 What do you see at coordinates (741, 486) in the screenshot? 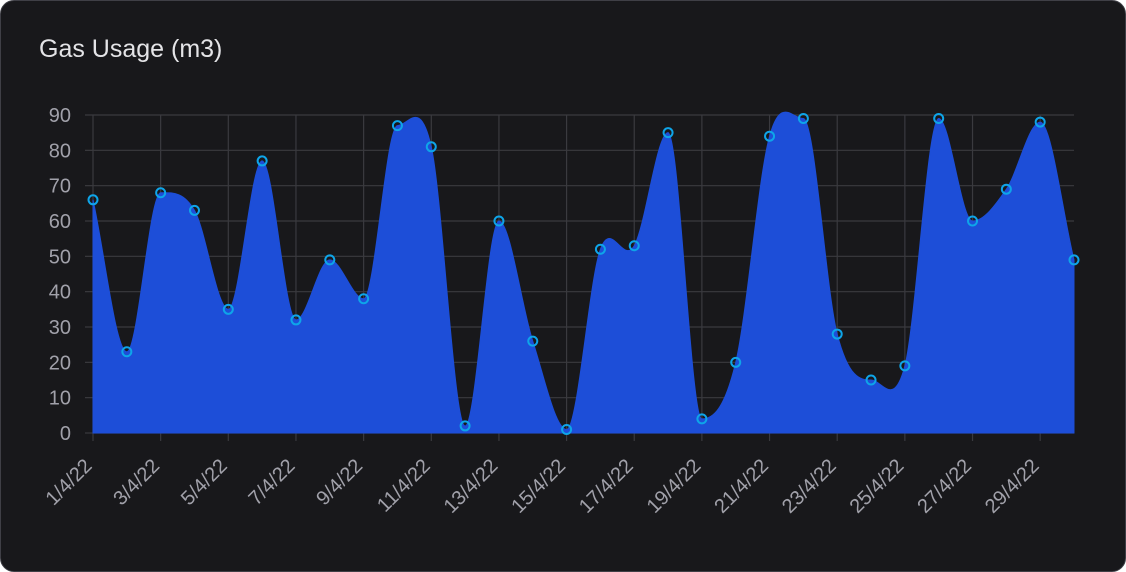
I see `x-tick-label: 21/4/22` at bounding box center [741, 486].